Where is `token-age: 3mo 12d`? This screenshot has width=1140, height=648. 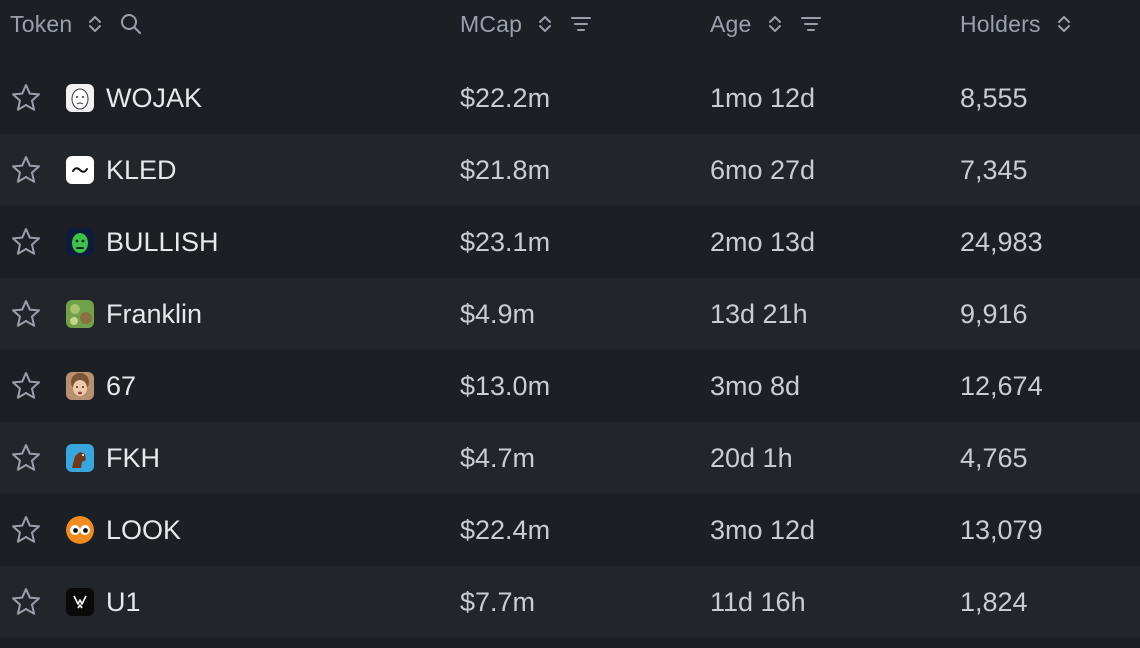
token-age: 3mo 12d is located at coordinates (763, 530).